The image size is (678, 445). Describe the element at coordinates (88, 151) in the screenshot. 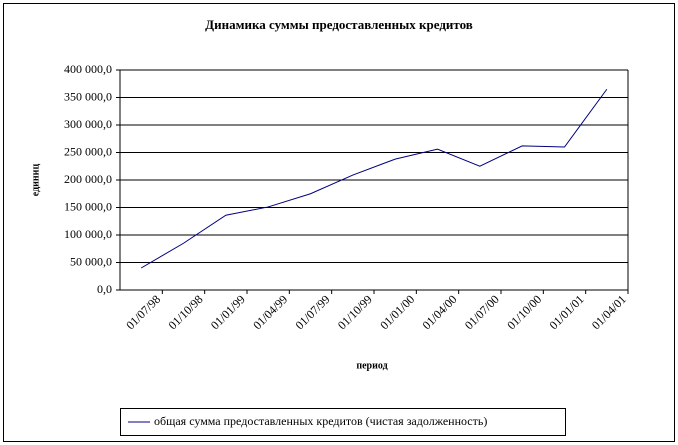

I see `y-tick-label: 250 000,0` at that location.